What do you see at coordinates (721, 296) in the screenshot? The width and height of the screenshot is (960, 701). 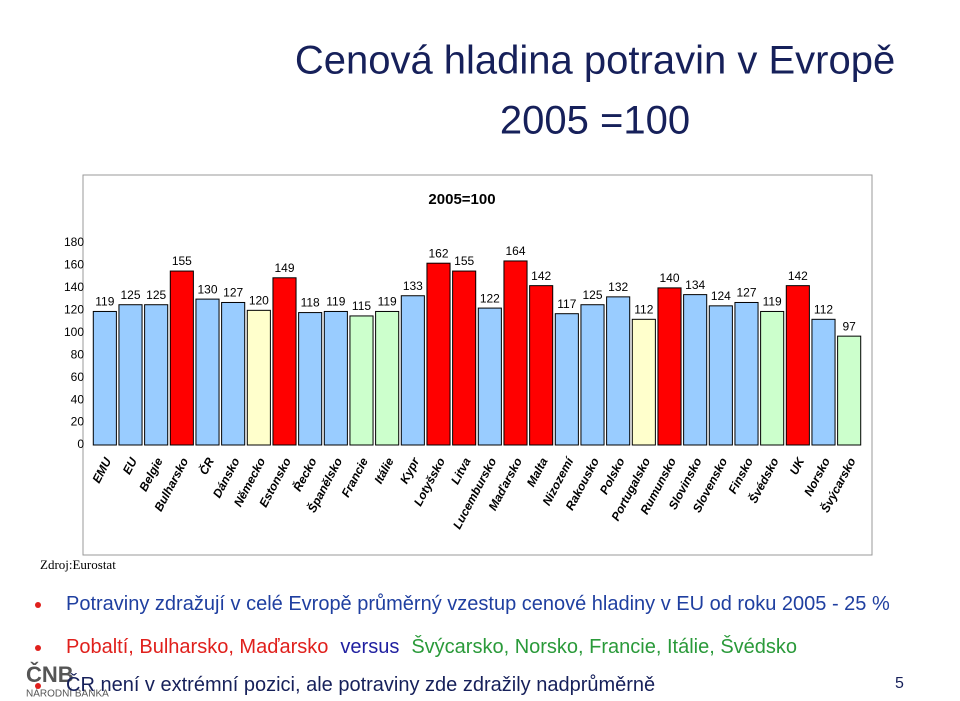 I see `data-label: 124` at bounding box center [721, 296].